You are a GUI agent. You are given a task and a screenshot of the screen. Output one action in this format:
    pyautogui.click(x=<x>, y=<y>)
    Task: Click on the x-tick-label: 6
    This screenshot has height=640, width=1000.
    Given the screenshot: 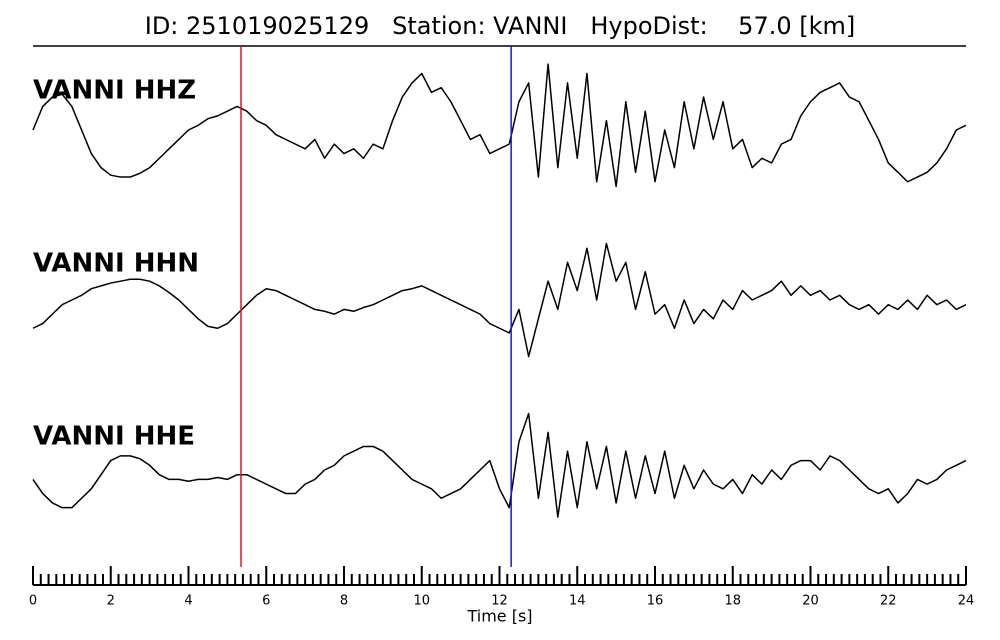 What is the action you would take?
    pyautogui.click(x=266, y=601)
    